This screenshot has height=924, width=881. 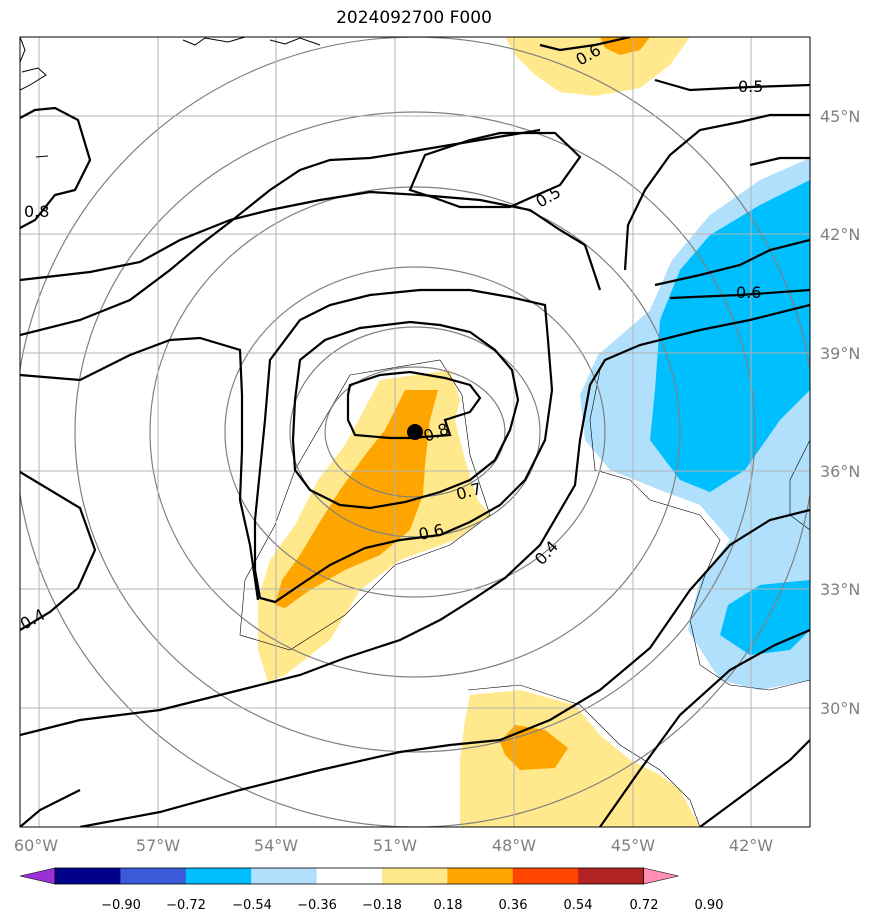 What do you see at coordinates (514, 845) in the screenshot?
I see `lon-tick-label: 48°W` at bounding box center [514, 845].